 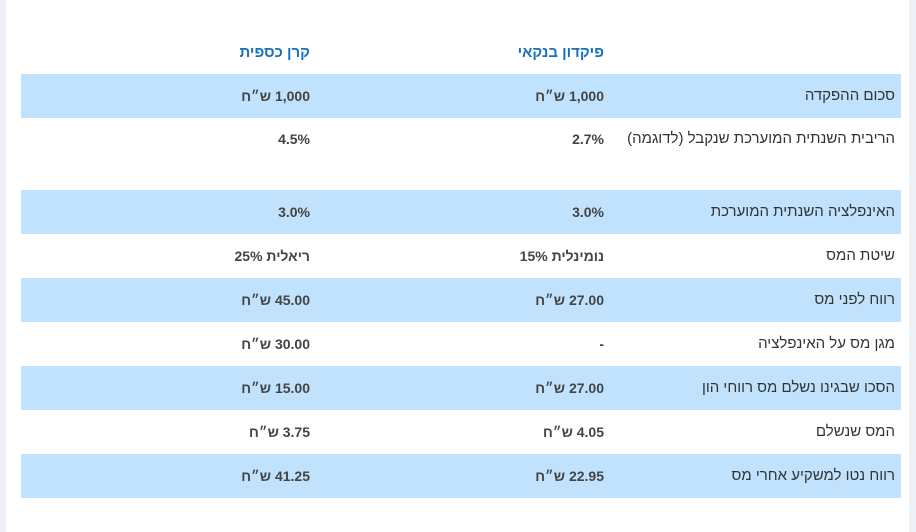 What do you see at coordinates (275, 96) in the screenshot?
I see `money-fund-value: 1,000 ש״ח` at bounding box center [275, 96].